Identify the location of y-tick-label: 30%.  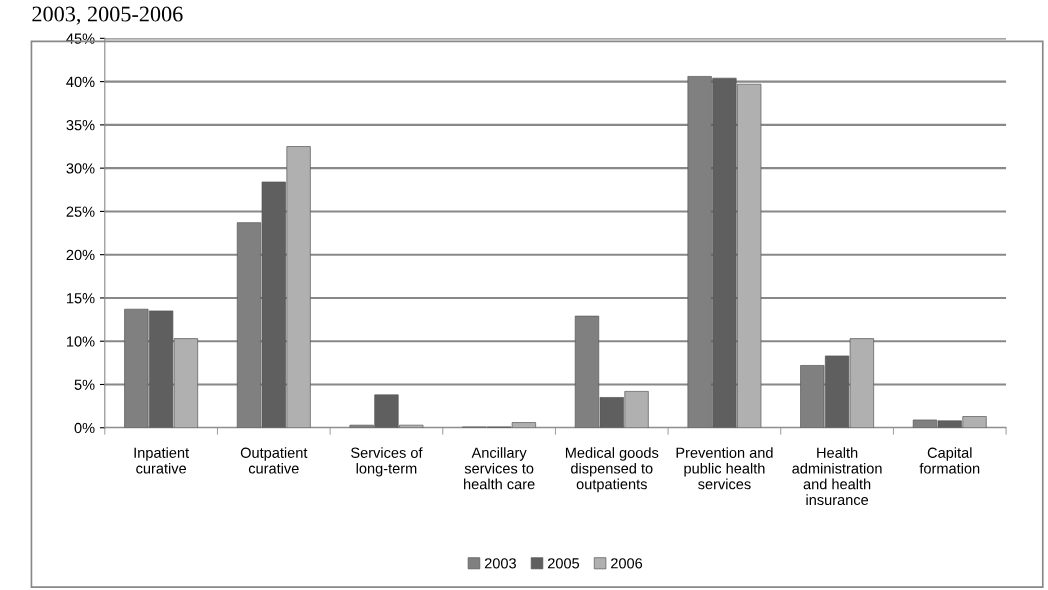
(80, 168).